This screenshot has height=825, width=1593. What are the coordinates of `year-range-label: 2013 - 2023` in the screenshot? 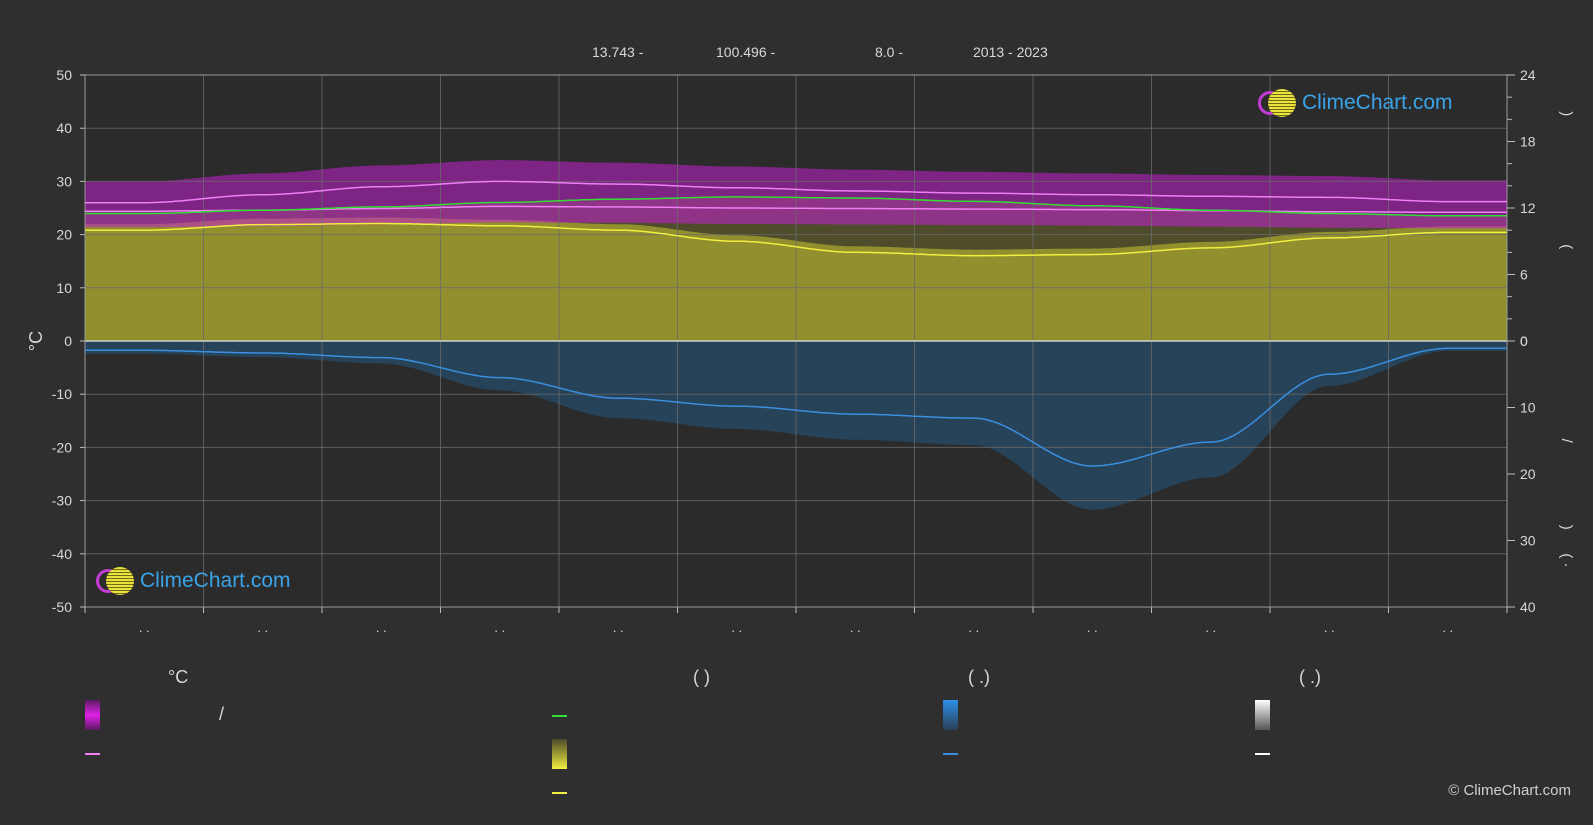 It's located at (1010, 52).